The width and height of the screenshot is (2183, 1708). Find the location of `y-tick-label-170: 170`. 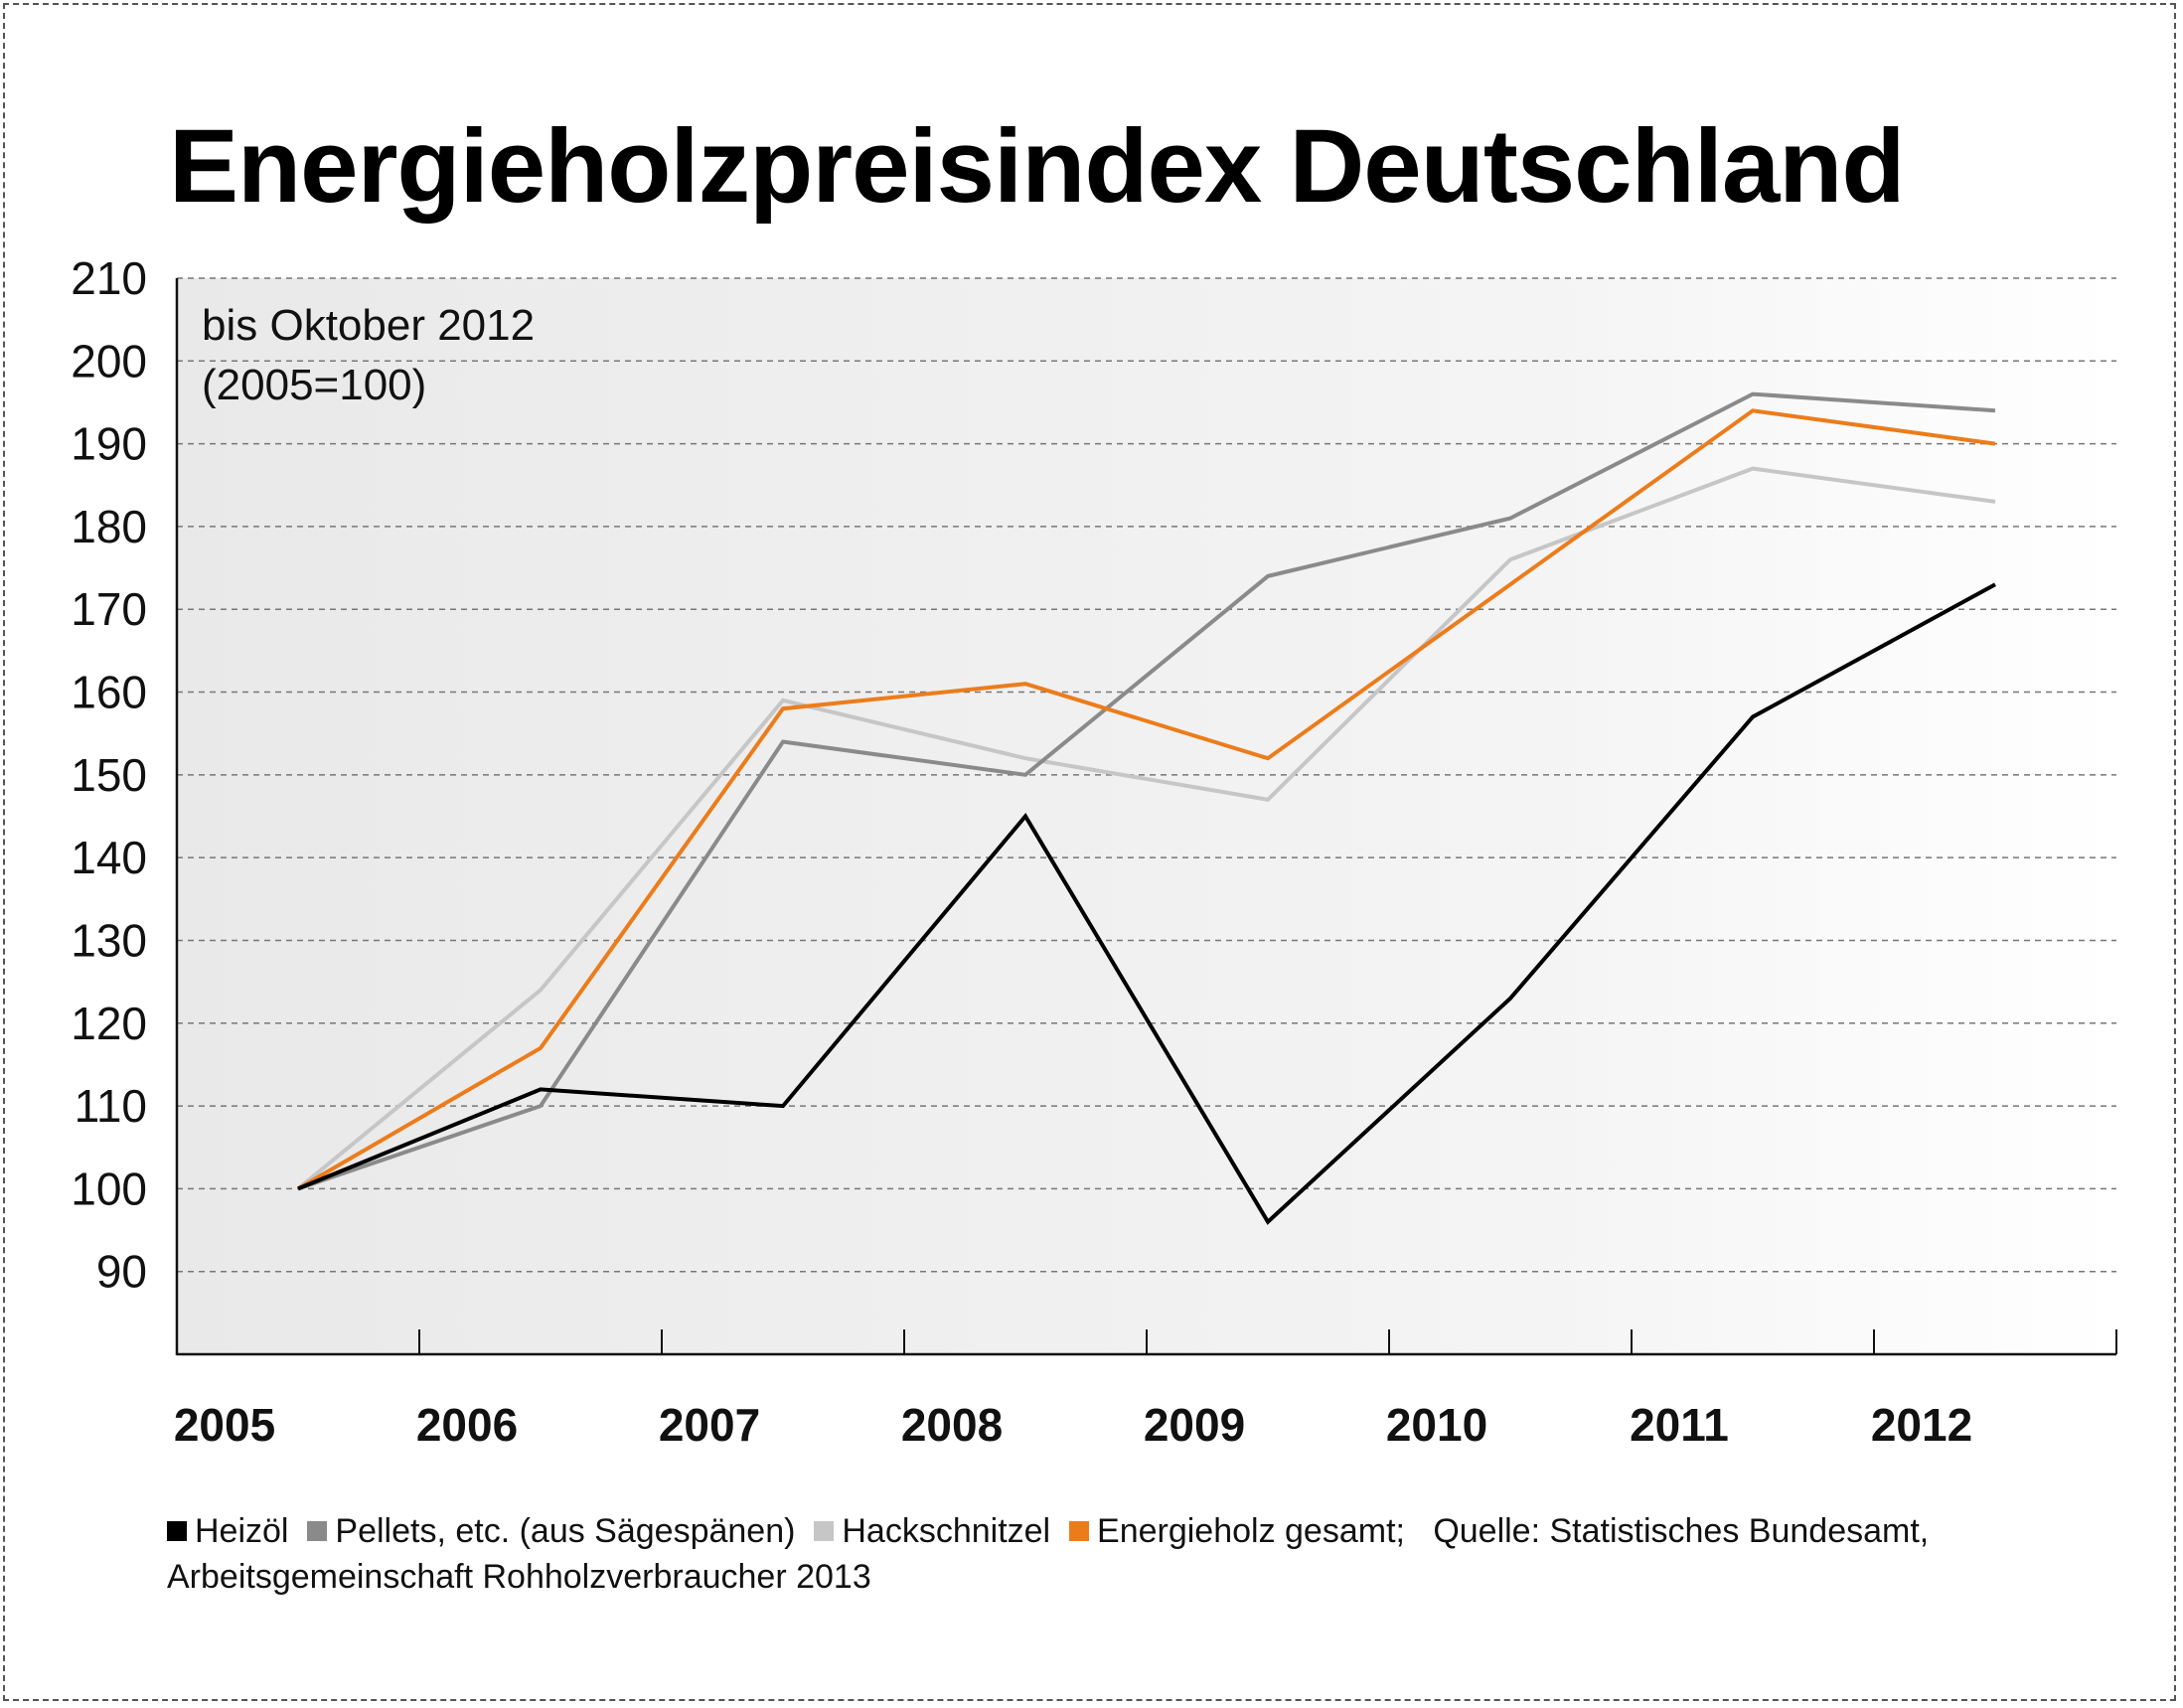

y-tick-label-170: 170 is located at coordinates (109, 609).